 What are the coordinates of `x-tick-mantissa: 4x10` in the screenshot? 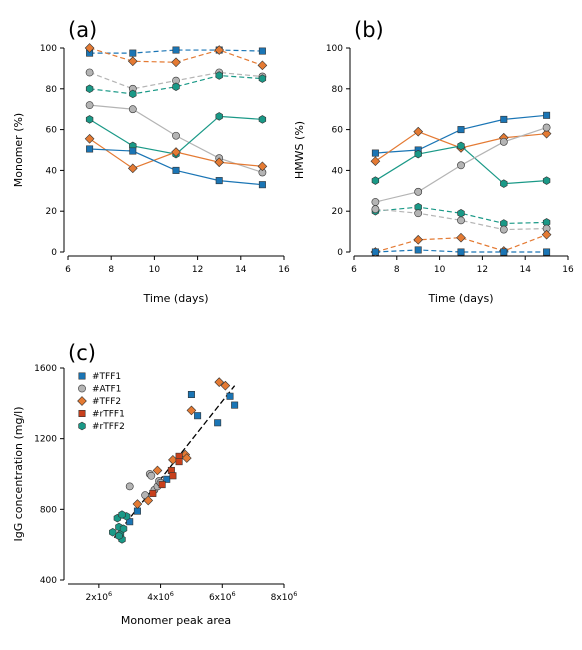 It's located at (158, 598).